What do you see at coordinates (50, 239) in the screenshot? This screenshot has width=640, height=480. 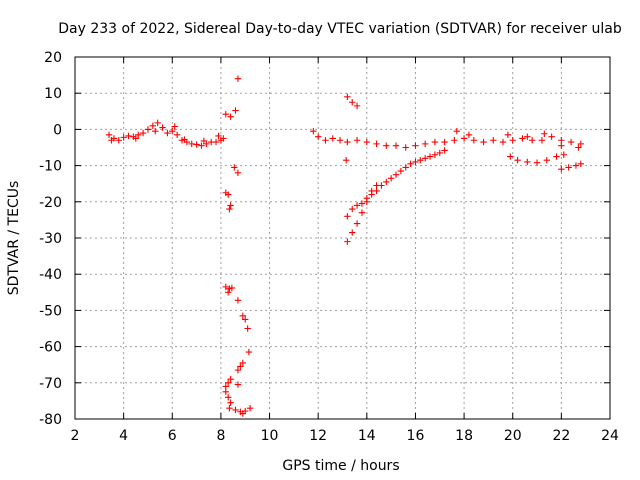 I see `y-tick-labels: 20 10 0 -10 -20 -30 -40 -50 -60 -70 -80` at bounding box center [50, 239].